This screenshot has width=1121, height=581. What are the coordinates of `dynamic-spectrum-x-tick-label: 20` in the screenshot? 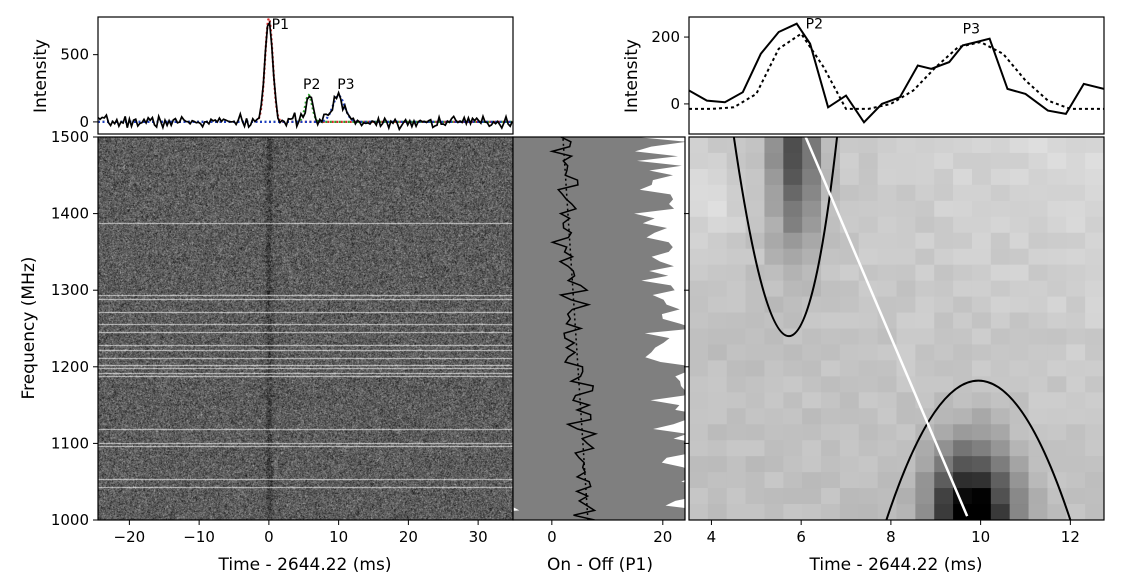 It's located at (408, 537).